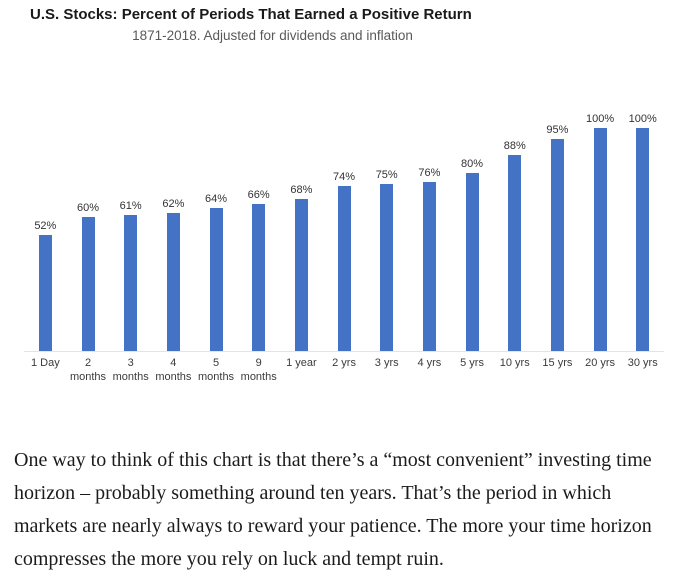 The image size is (675, 587). What do you see at coordinates (386, 363) in the screenshot?
I see `x-axis-label: 3 yrs` at bounding box center [386, 363].